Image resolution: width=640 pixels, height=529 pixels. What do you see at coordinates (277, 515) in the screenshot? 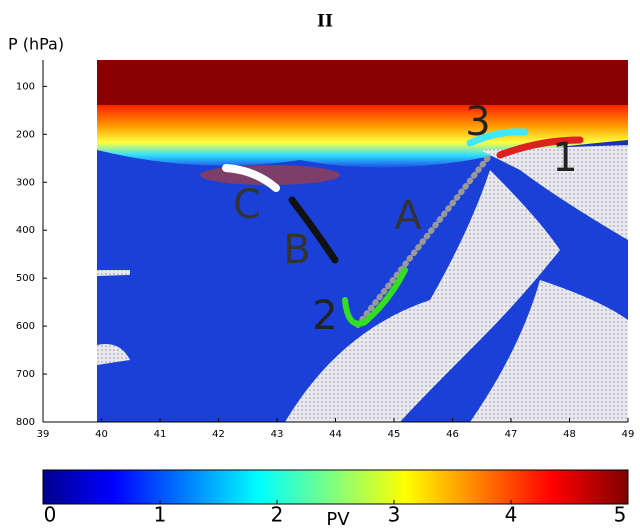
I see `colorbar-tick-label: 2` at bounding box center [277, 515].